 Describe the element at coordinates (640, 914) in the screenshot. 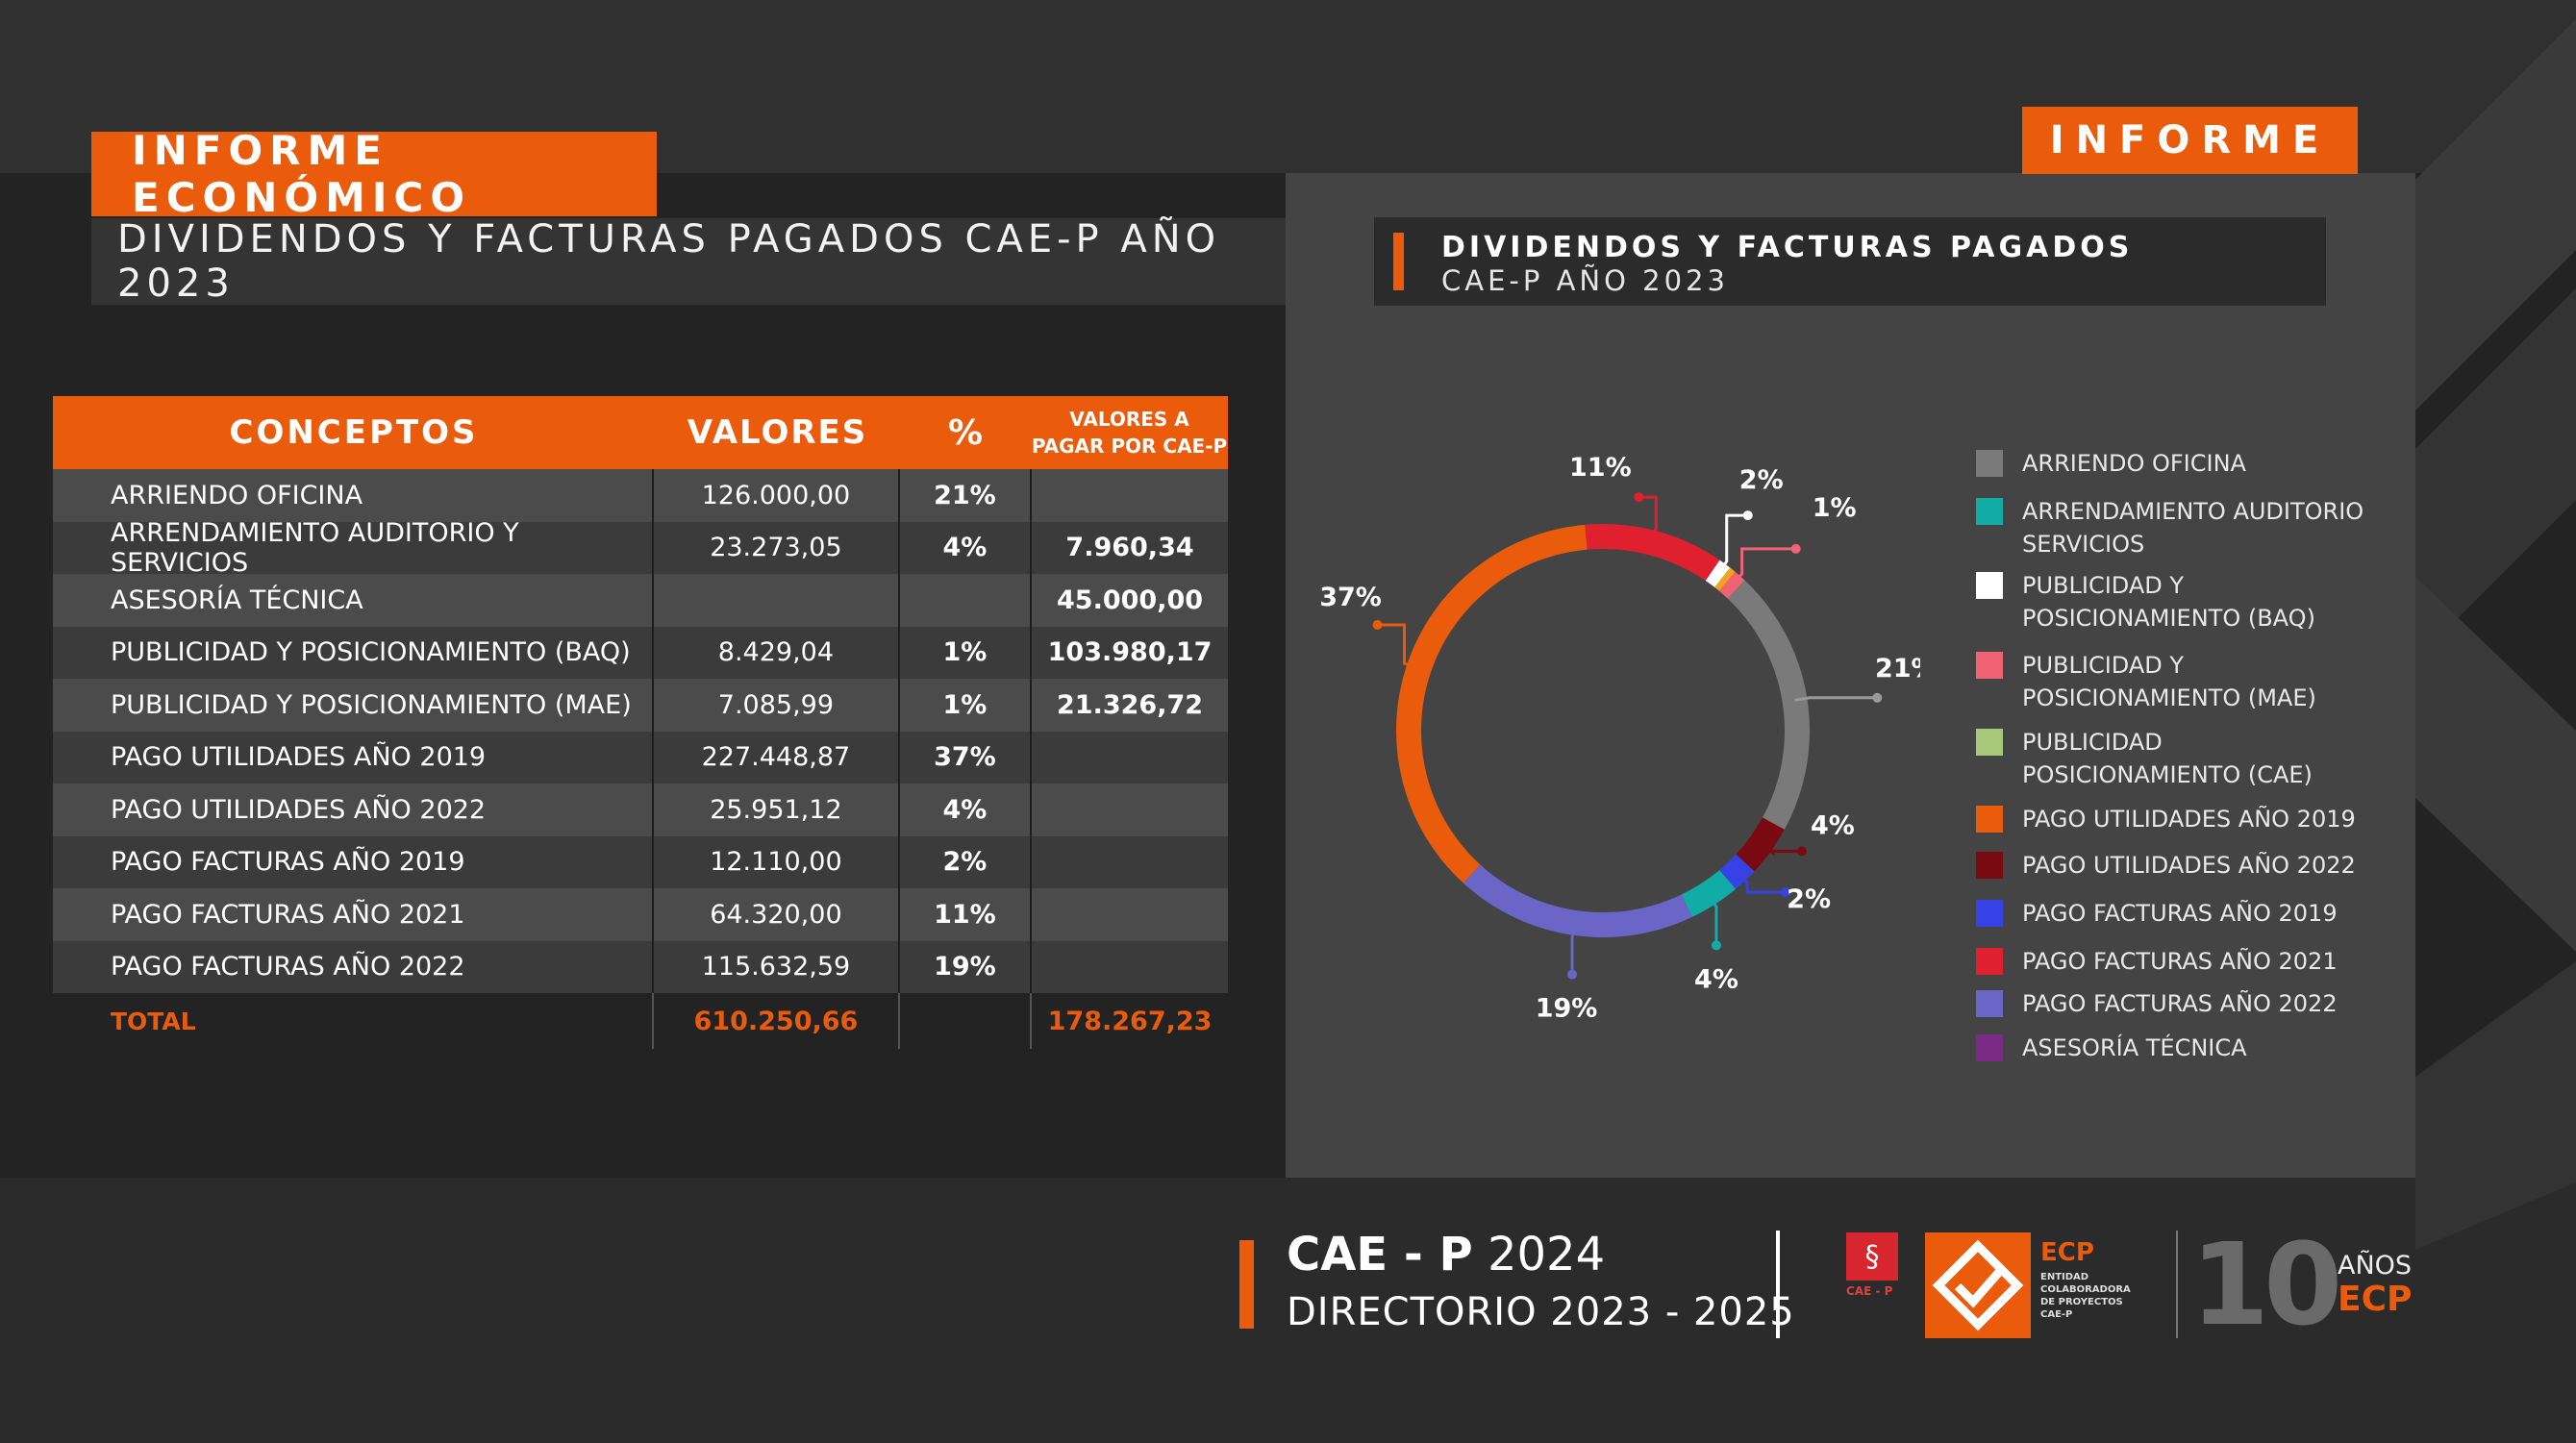

I see `table-row: PAGO FACTURAS AÑO 2021 64.320,00 11%` at that location.